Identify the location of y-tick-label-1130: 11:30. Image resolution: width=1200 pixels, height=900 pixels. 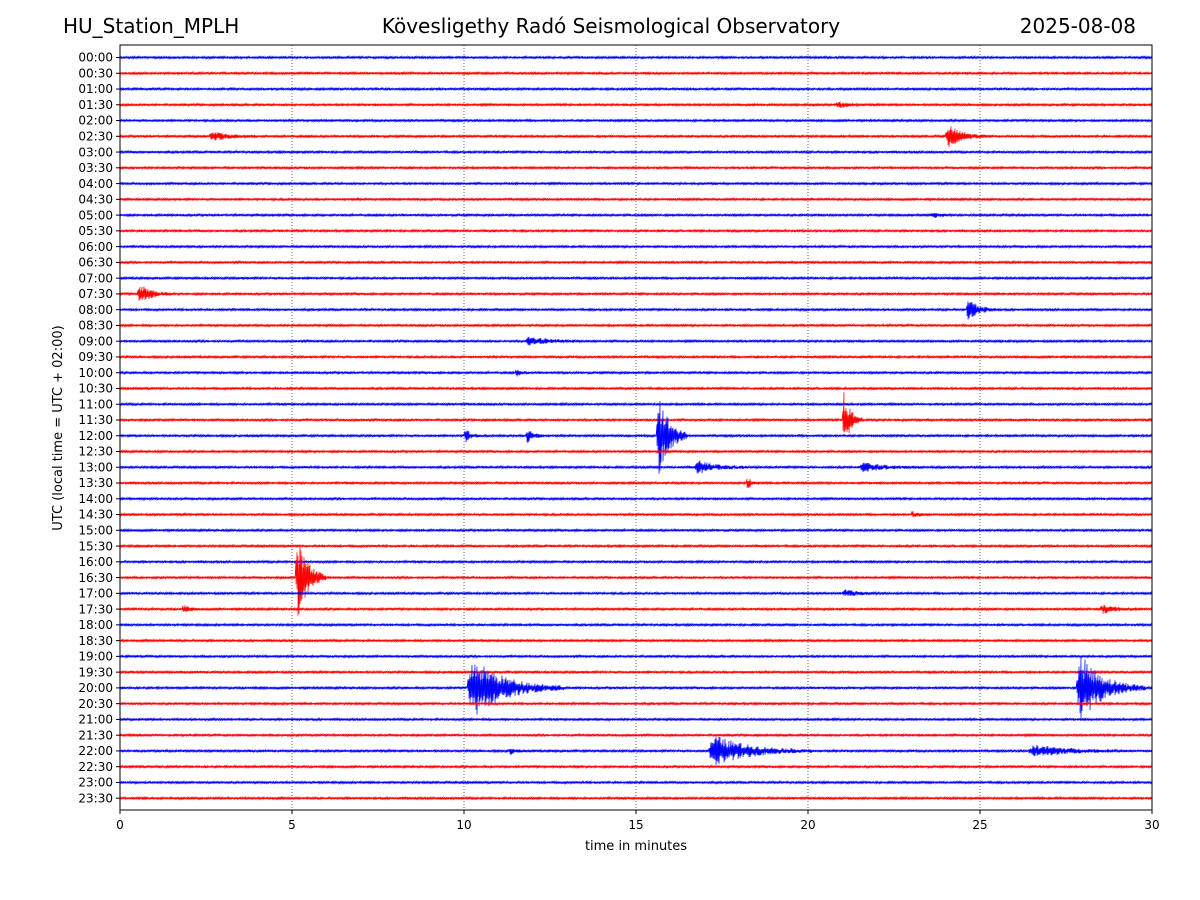
(95, 420).